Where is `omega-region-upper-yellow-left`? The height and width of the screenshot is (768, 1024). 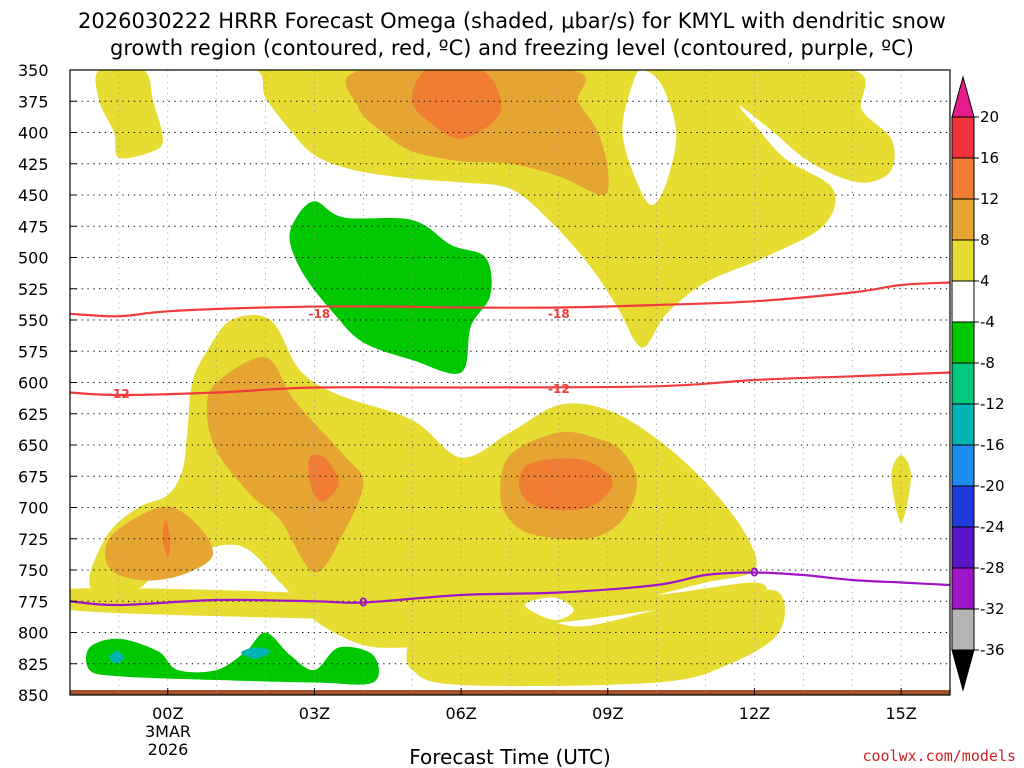
omega-region-upper-yellow-left is located at coordinates (129, 114).